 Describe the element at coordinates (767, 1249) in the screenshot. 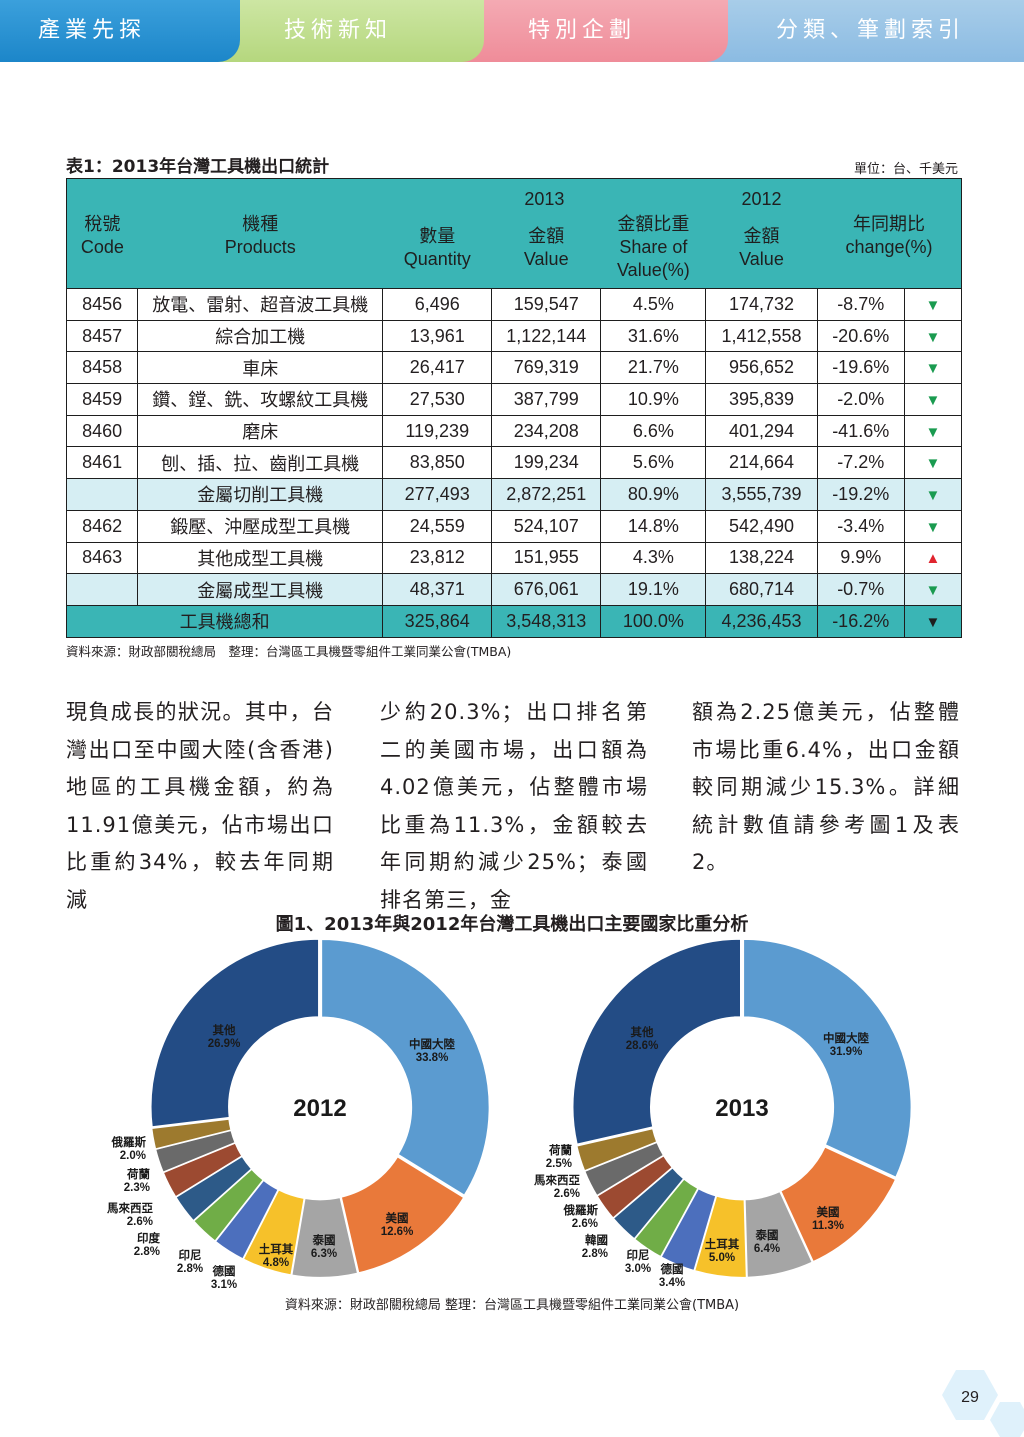

I see `slice-value-label: 6.4%` at that location.